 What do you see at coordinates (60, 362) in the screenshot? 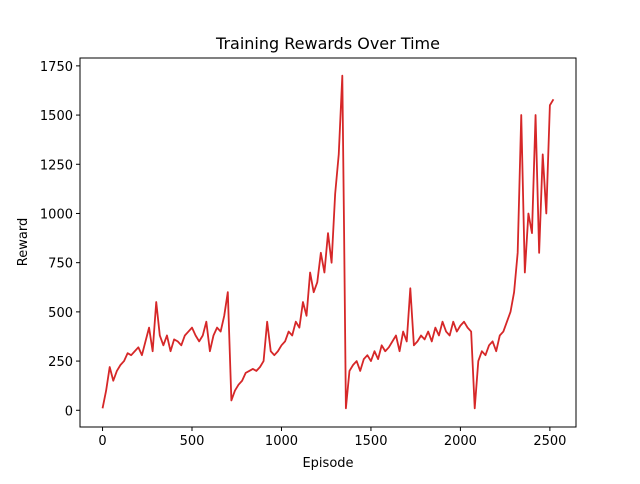
I see `y-tick-label: 250` at bounding box center [60, 362].